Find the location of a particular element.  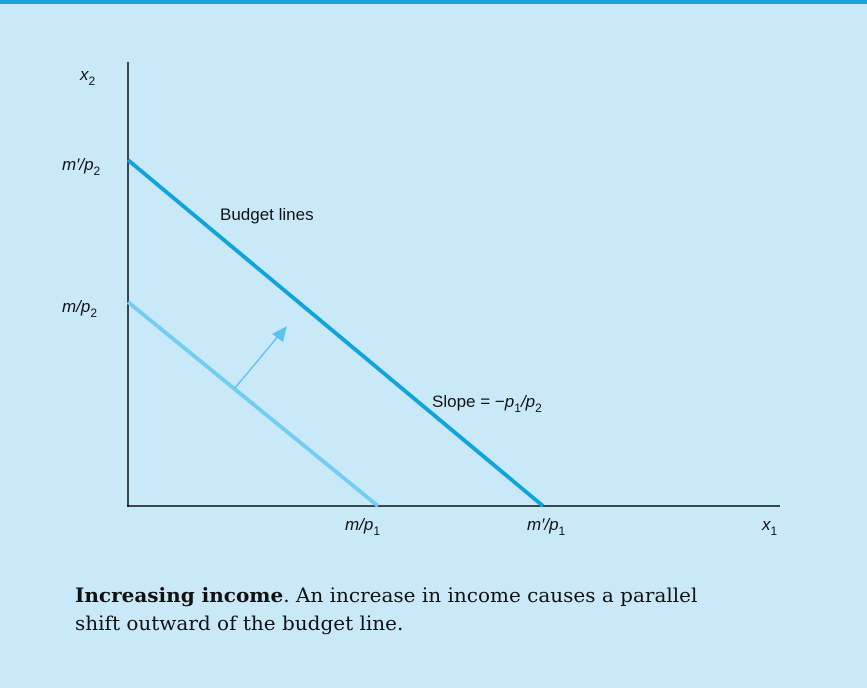

label-x-axis: x1 is located at coordinates (769, 526).